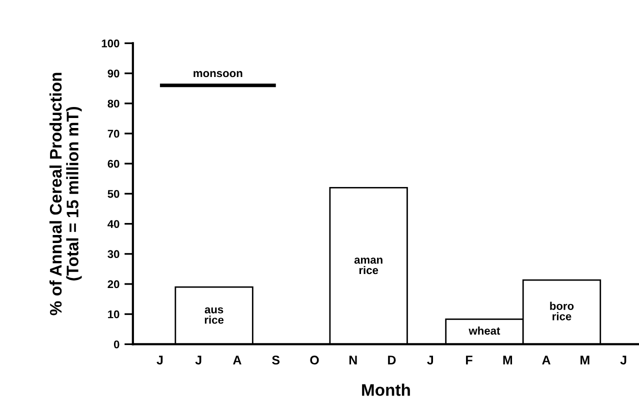 Image resolution: width=639 pixels, height=404 pixels. What do you see at coordinates (386, 390) in the screenshot?
I see `x-axis-title: Month` at bounding box center [386, 390].